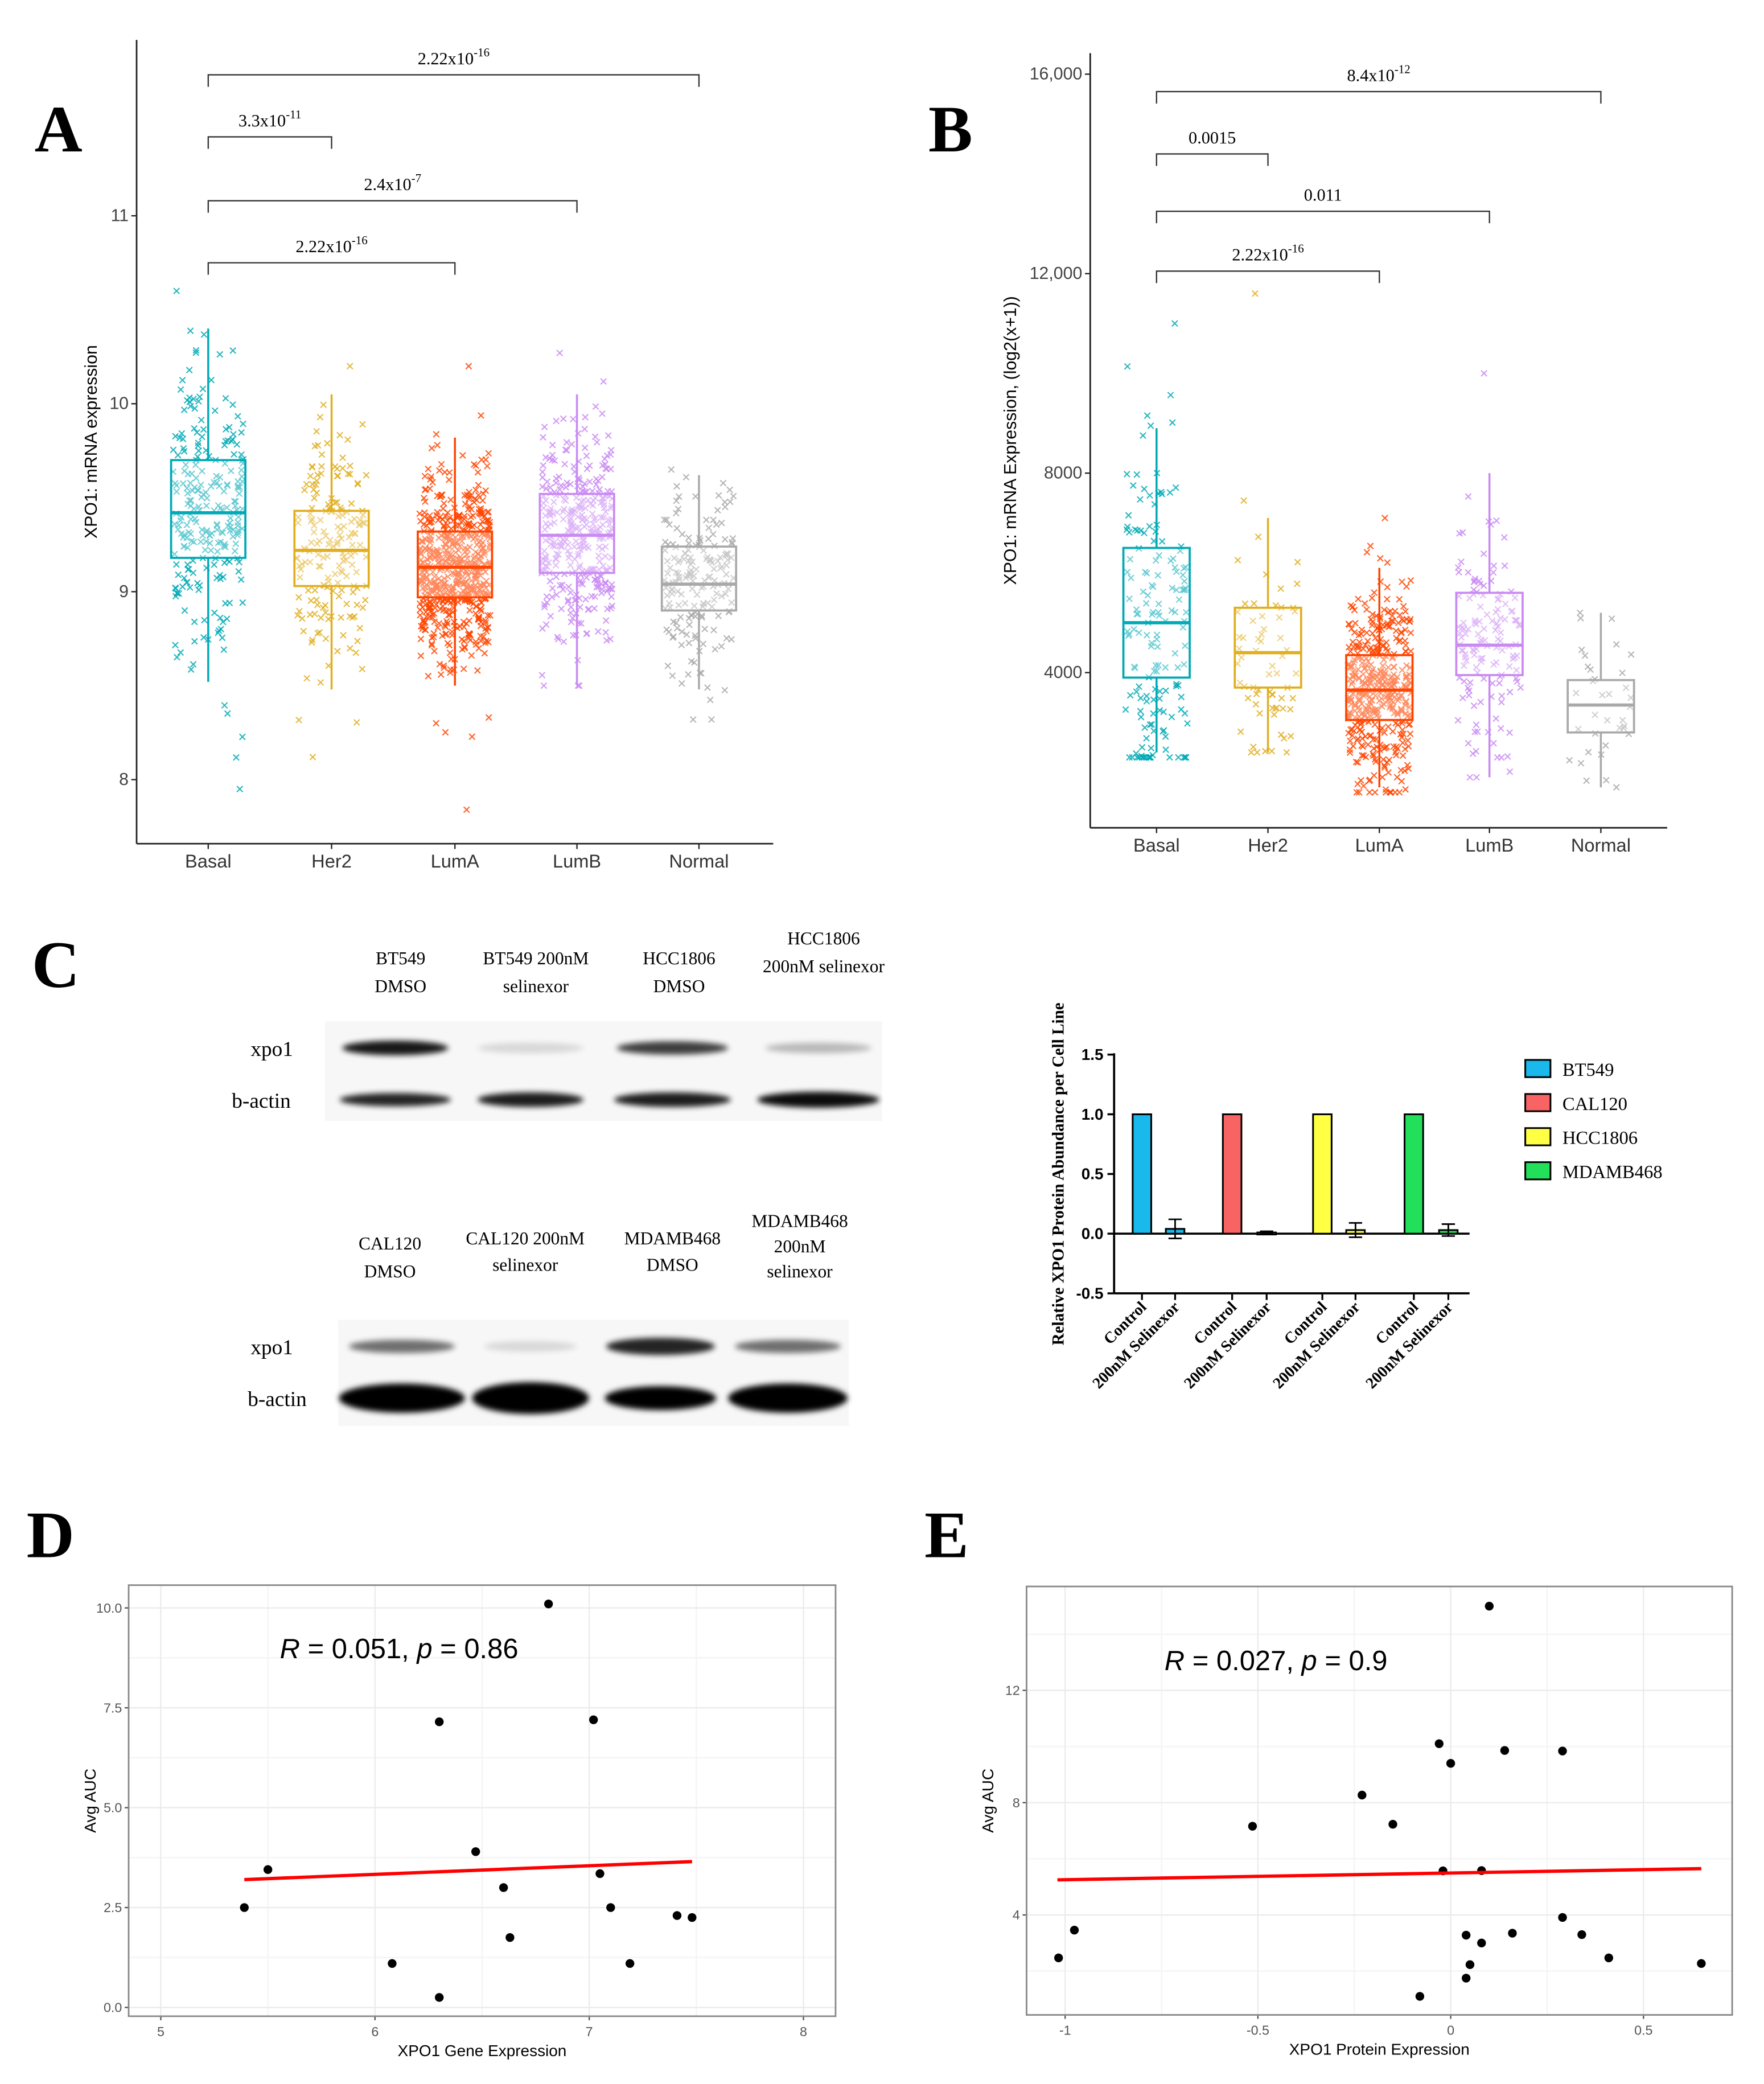 The width and height of the screenshot is (1764, 2084). I want to click on blot-lane-label: MDAMB468, so click(672, 1238).